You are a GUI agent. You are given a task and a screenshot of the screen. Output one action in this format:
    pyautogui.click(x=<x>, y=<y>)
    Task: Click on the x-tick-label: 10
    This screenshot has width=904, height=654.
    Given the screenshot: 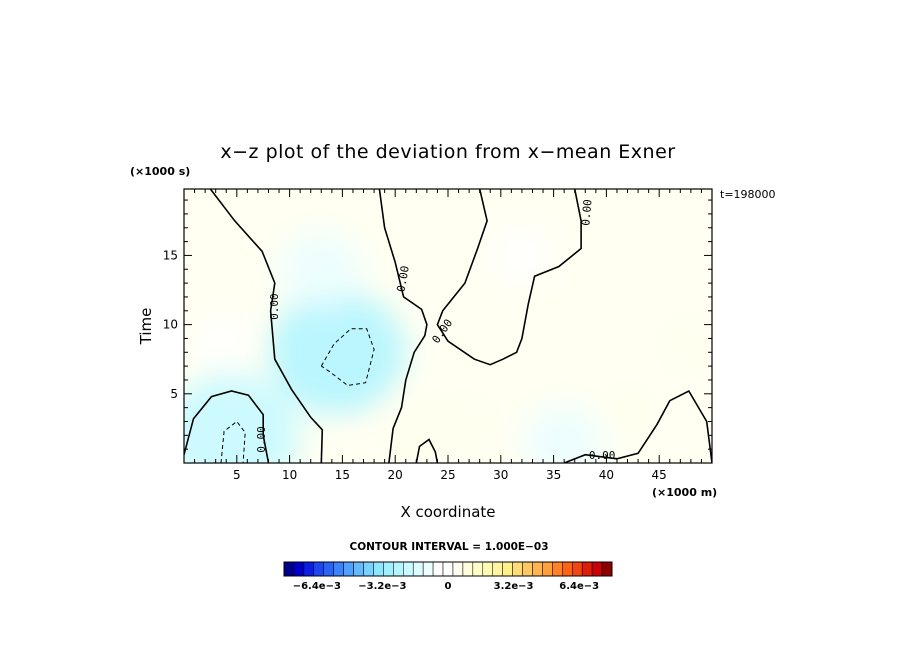 What is the action you would take?
    pyautogui.click(x=289, y=475)
    